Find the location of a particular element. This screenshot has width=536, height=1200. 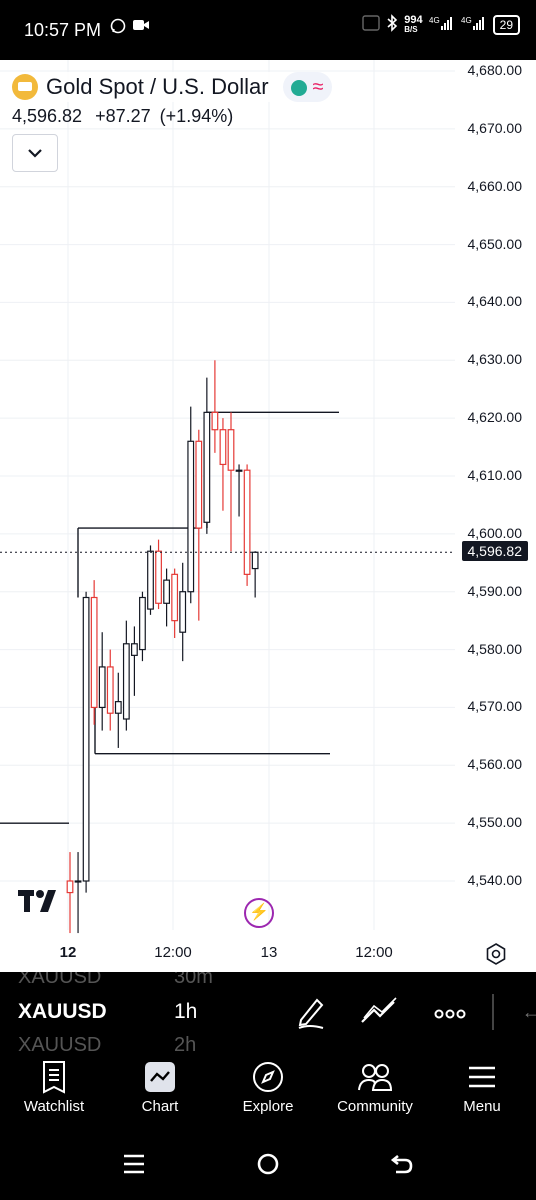

price-axis-label: 4,590.00 is located at coordinates (495, 590).